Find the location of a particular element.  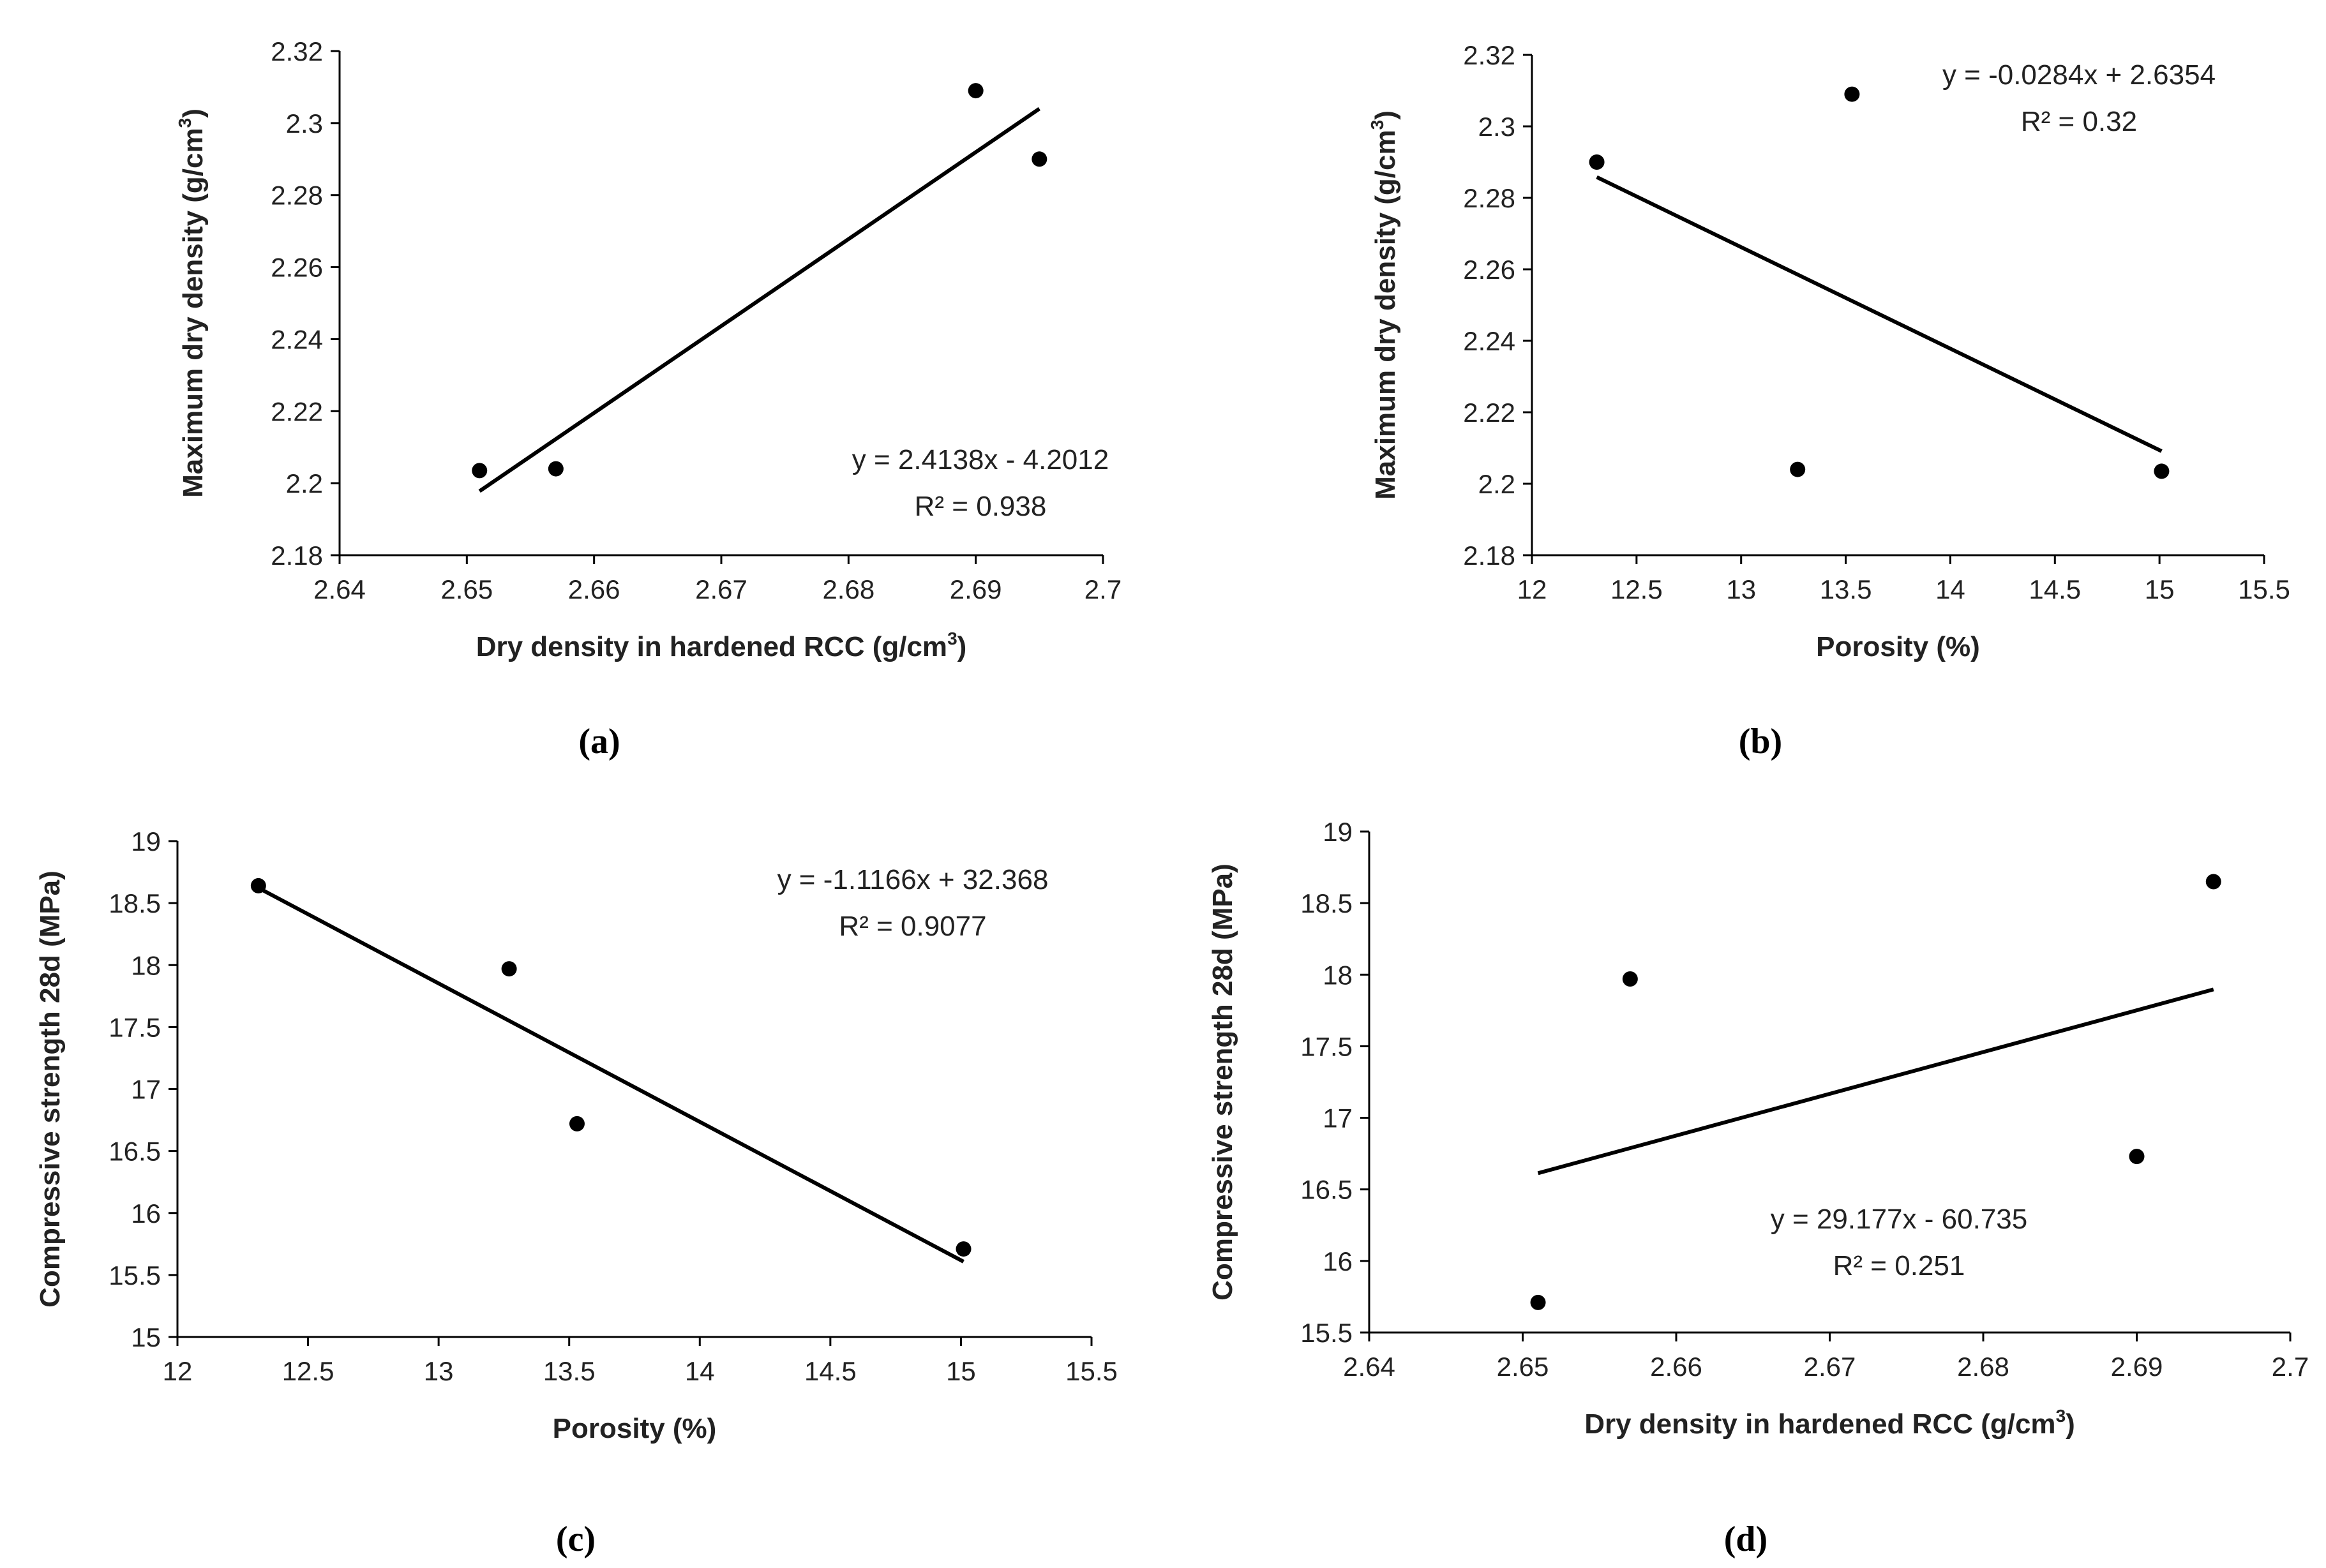

r-squared: R² = 0.32 is located at coordinates (2079, 121).